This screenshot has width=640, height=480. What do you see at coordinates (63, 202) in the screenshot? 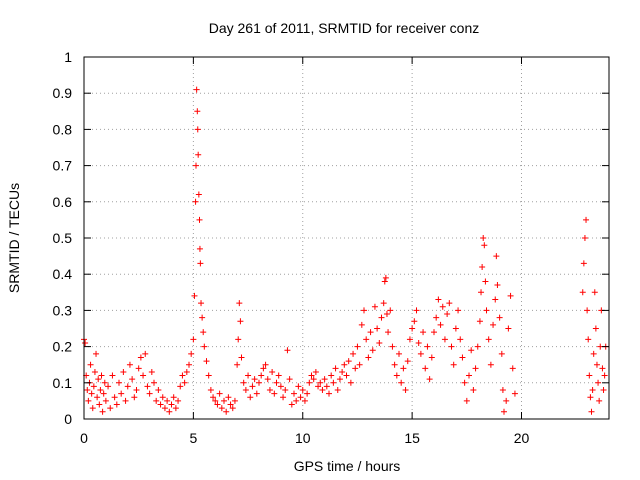
I see `y-tick-label: 0.6` at bounding box center [63, 202].